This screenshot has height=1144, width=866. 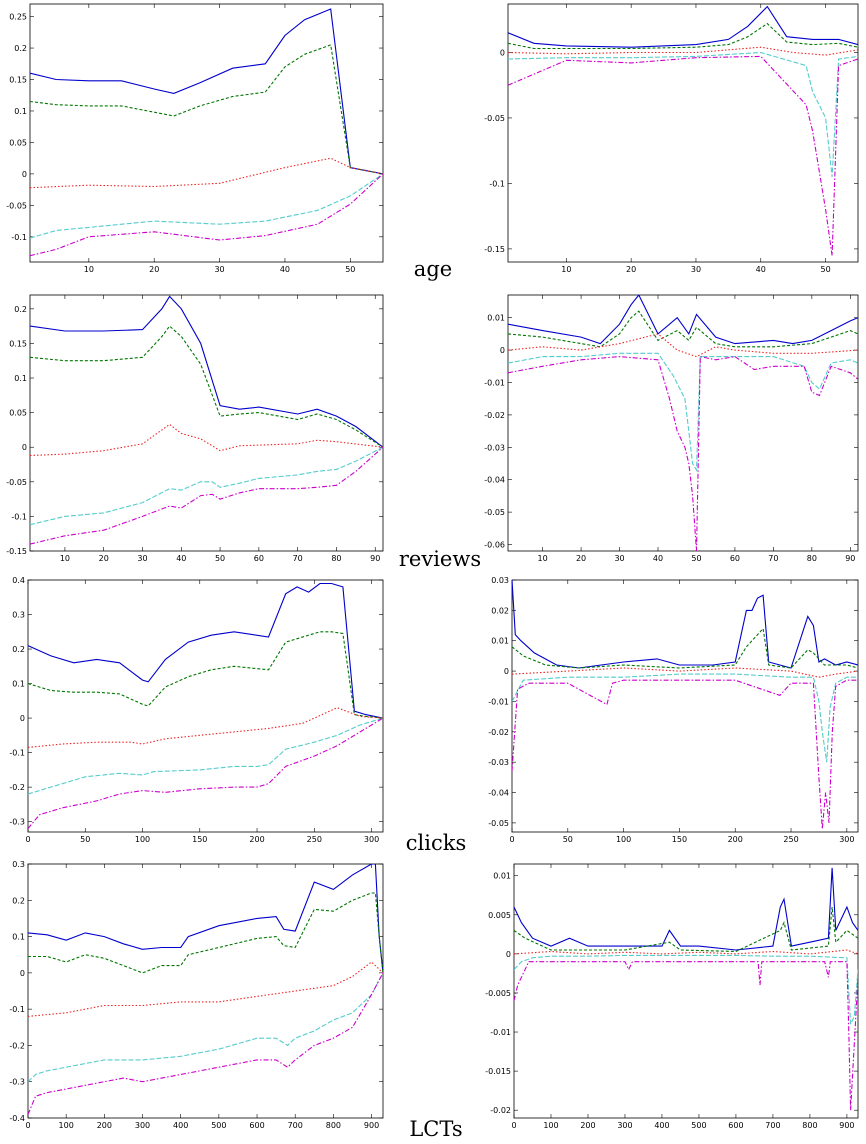 I want to click on x-tick-label: 600, so click(x=735, y=1125).